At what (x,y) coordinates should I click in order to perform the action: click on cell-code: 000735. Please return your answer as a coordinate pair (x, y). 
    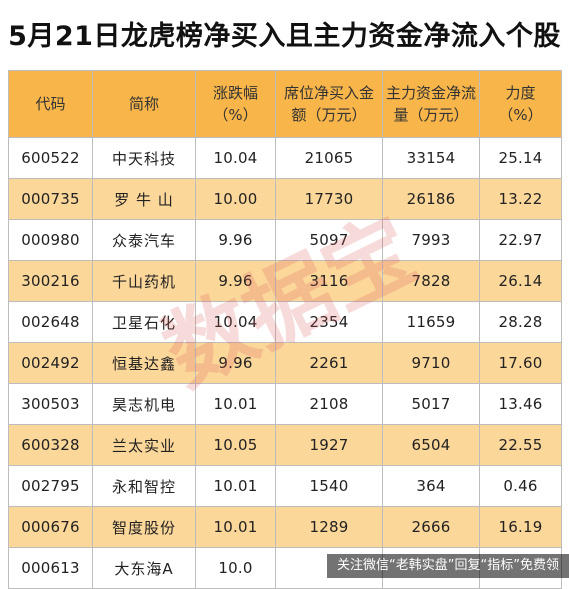
    Looking at the image, I should click on (50, 199).